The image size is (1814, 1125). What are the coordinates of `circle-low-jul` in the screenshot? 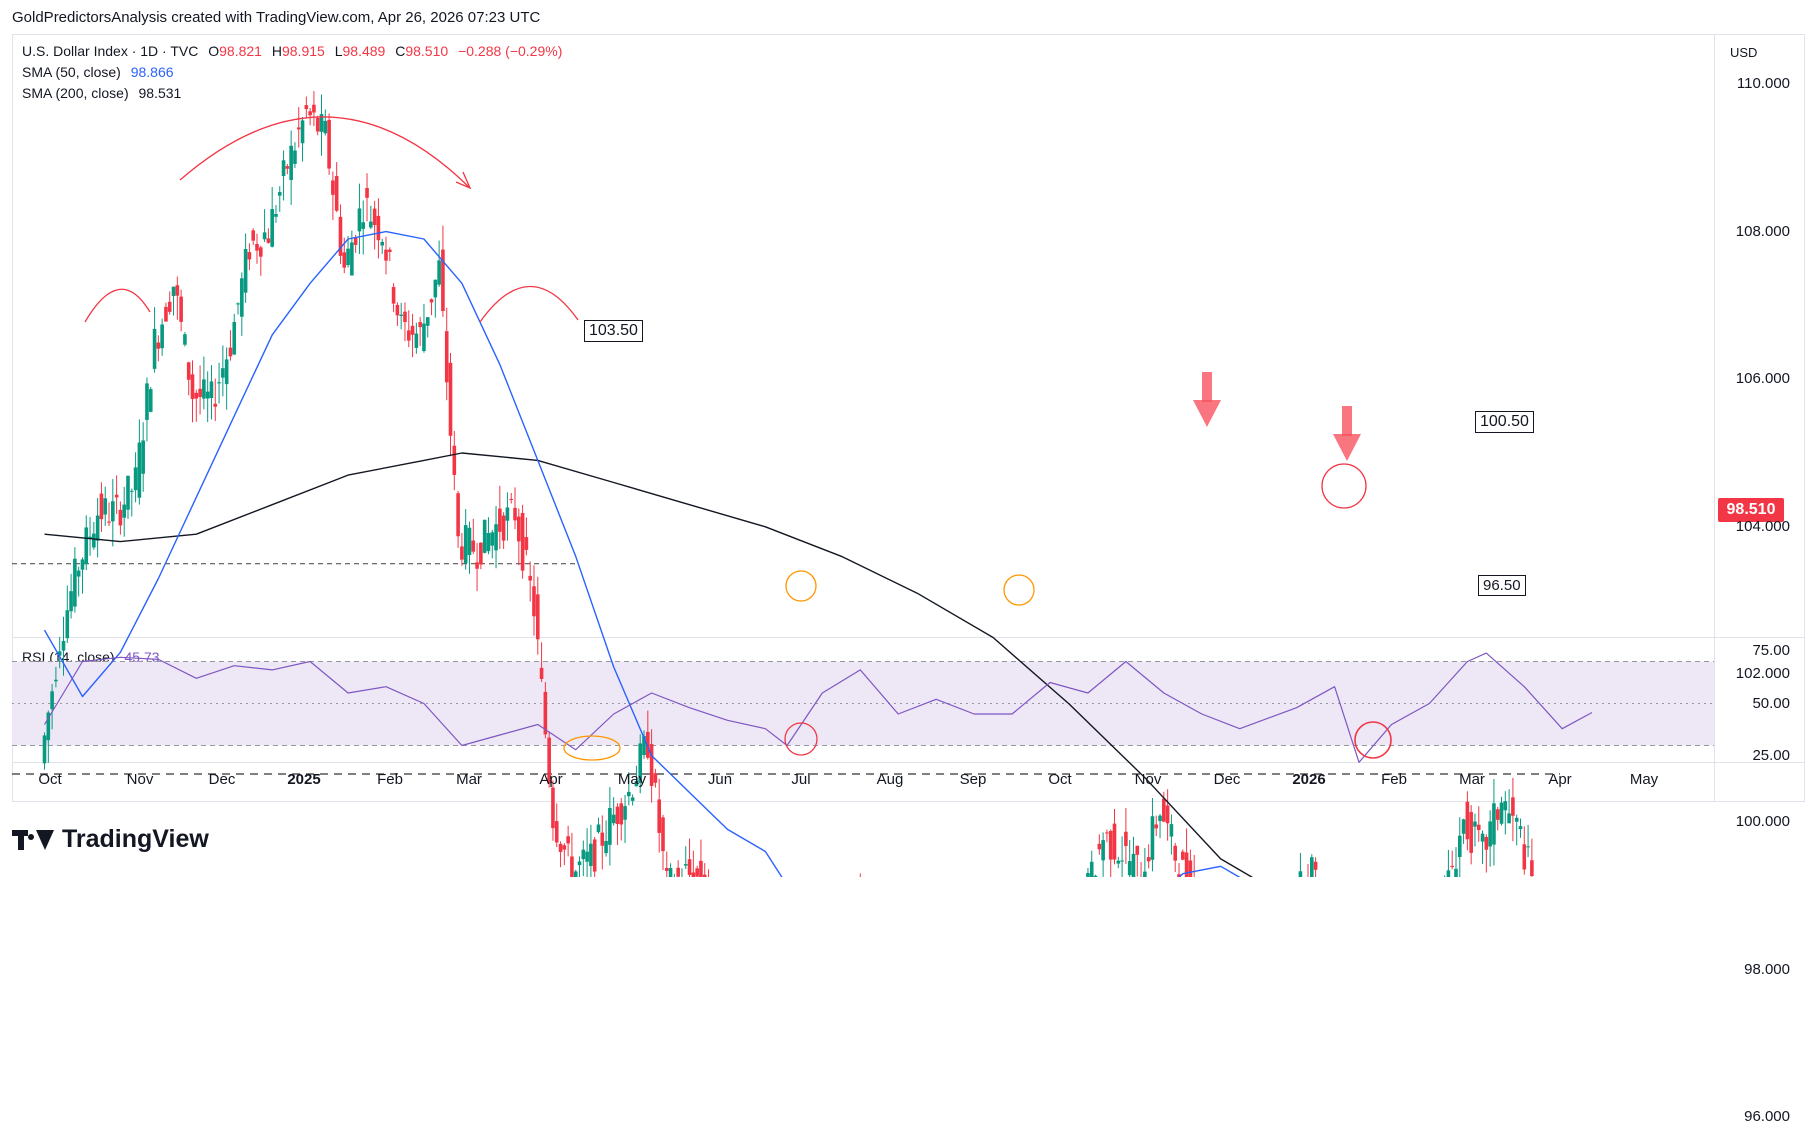 It's located at (801, 586).